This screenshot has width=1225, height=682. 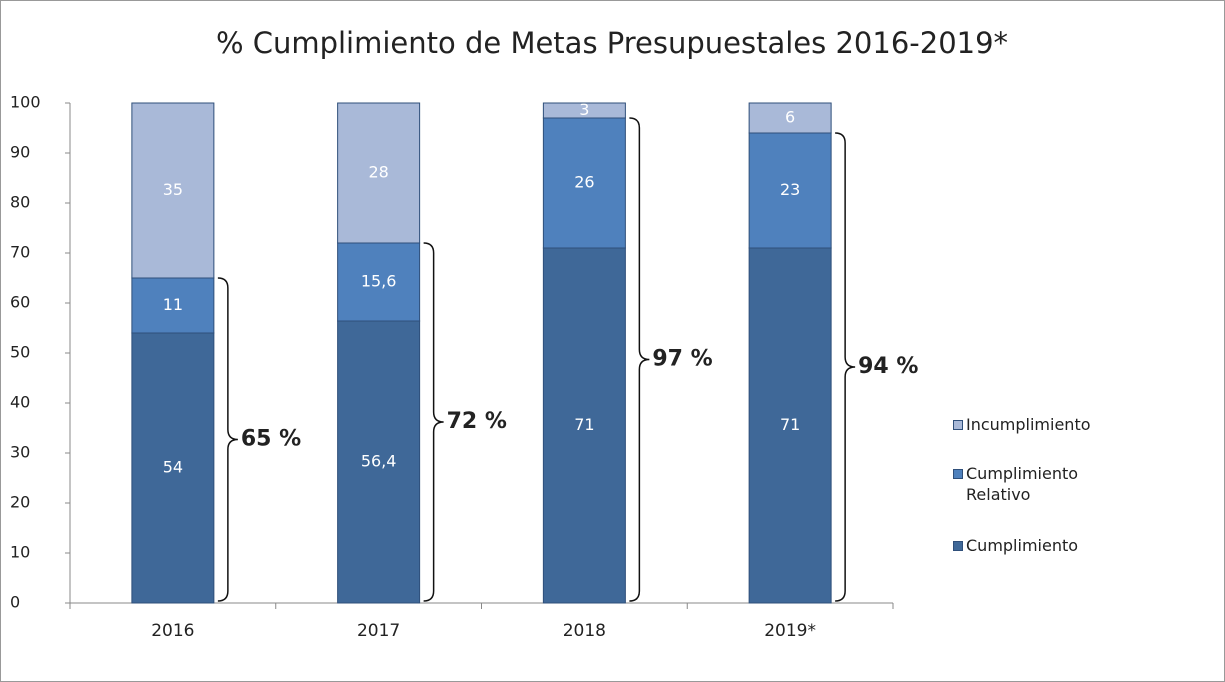 What do you see at coordinates (584, 631) in the screenshot?
I see `x-tick-label: 2018` at bounding box center [584, 631].